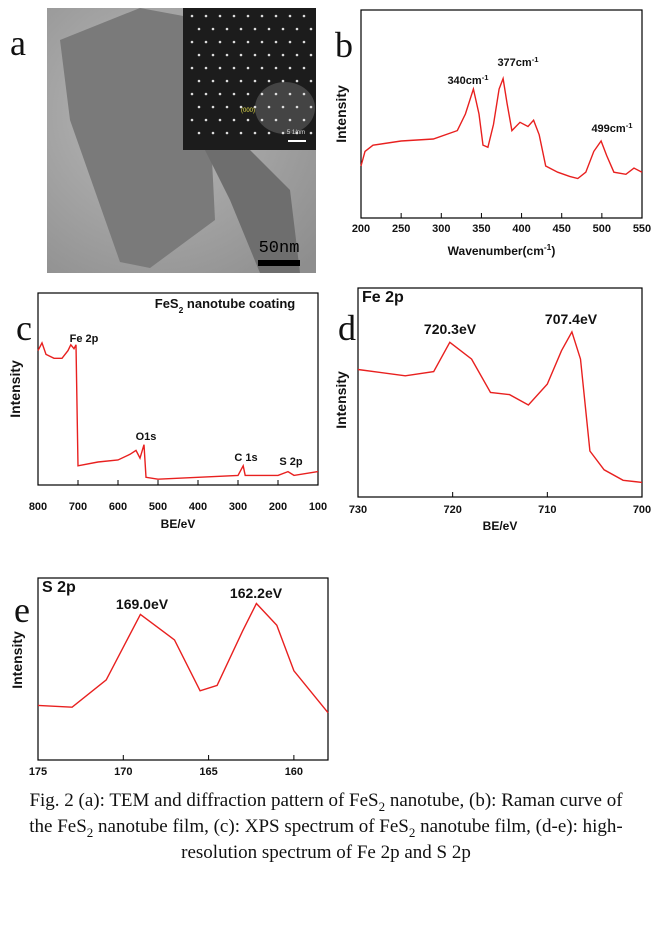  Describe the element at coordinates (84, 339) in the screenshot. I see `peak-label: Fe 2p` at that location.